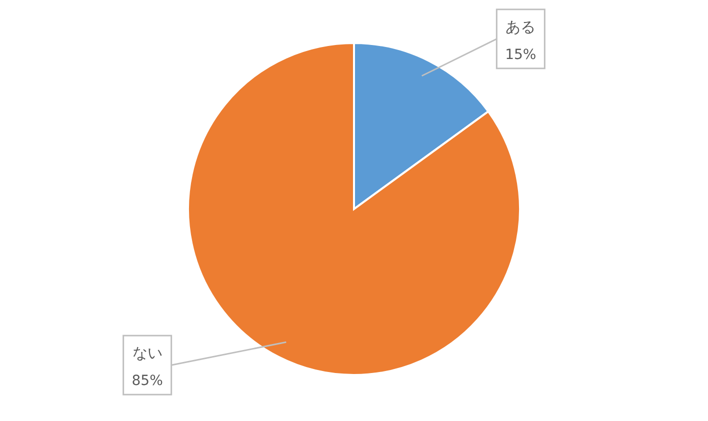  I want to click on slice-label: ある, so click(521, 27).